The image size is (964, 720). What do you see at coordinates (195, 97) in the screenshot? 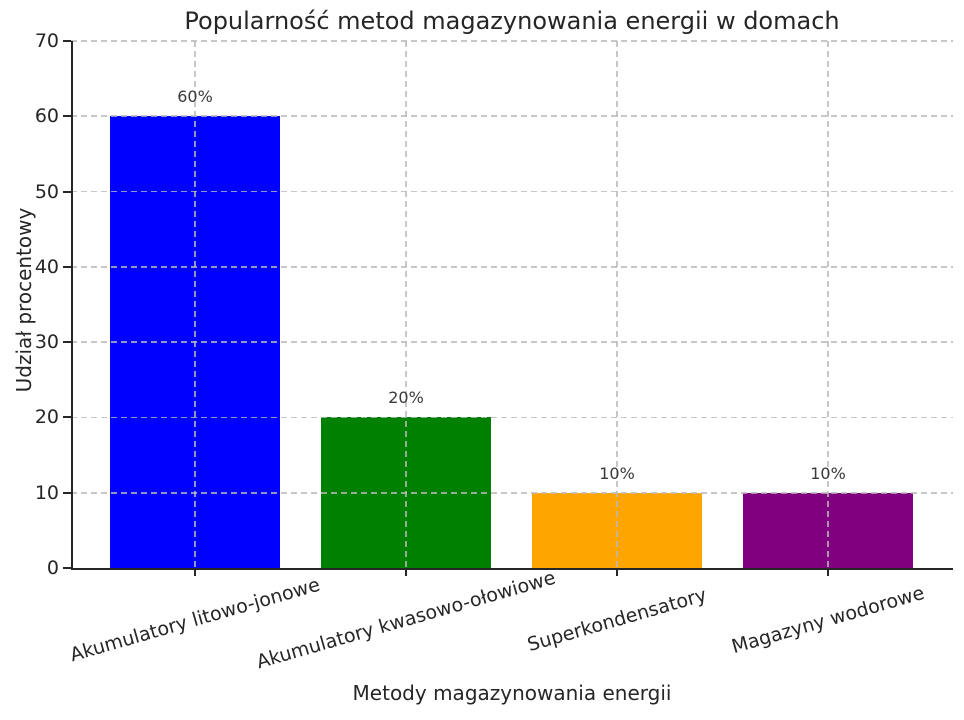
I see `bar-value-label: 60%` at bounding box center [195, 97].